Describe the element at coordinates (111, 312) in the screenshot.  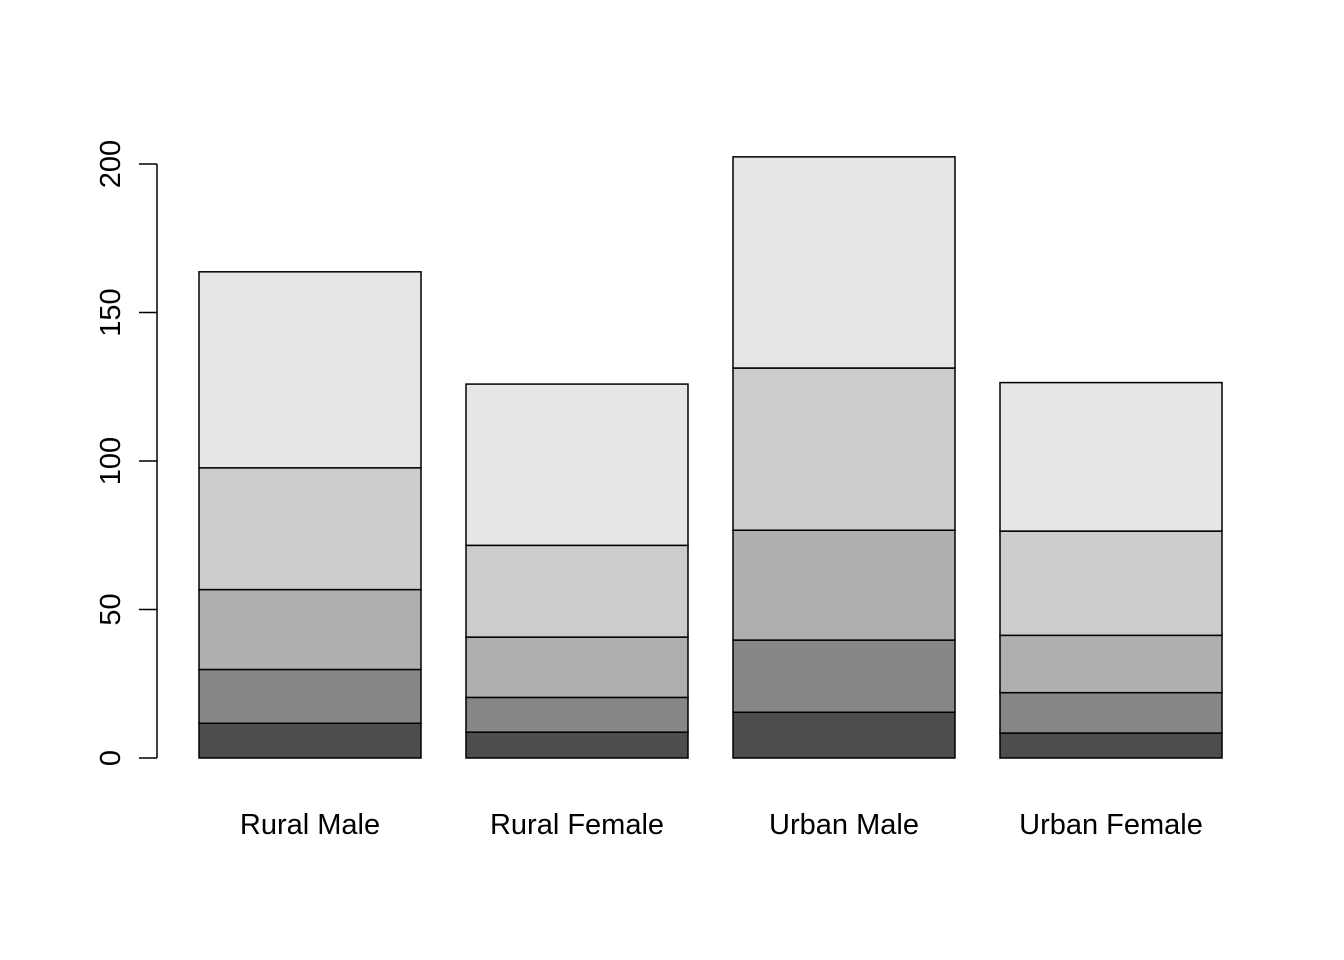
I see `y-tick-label: 150` at that location.